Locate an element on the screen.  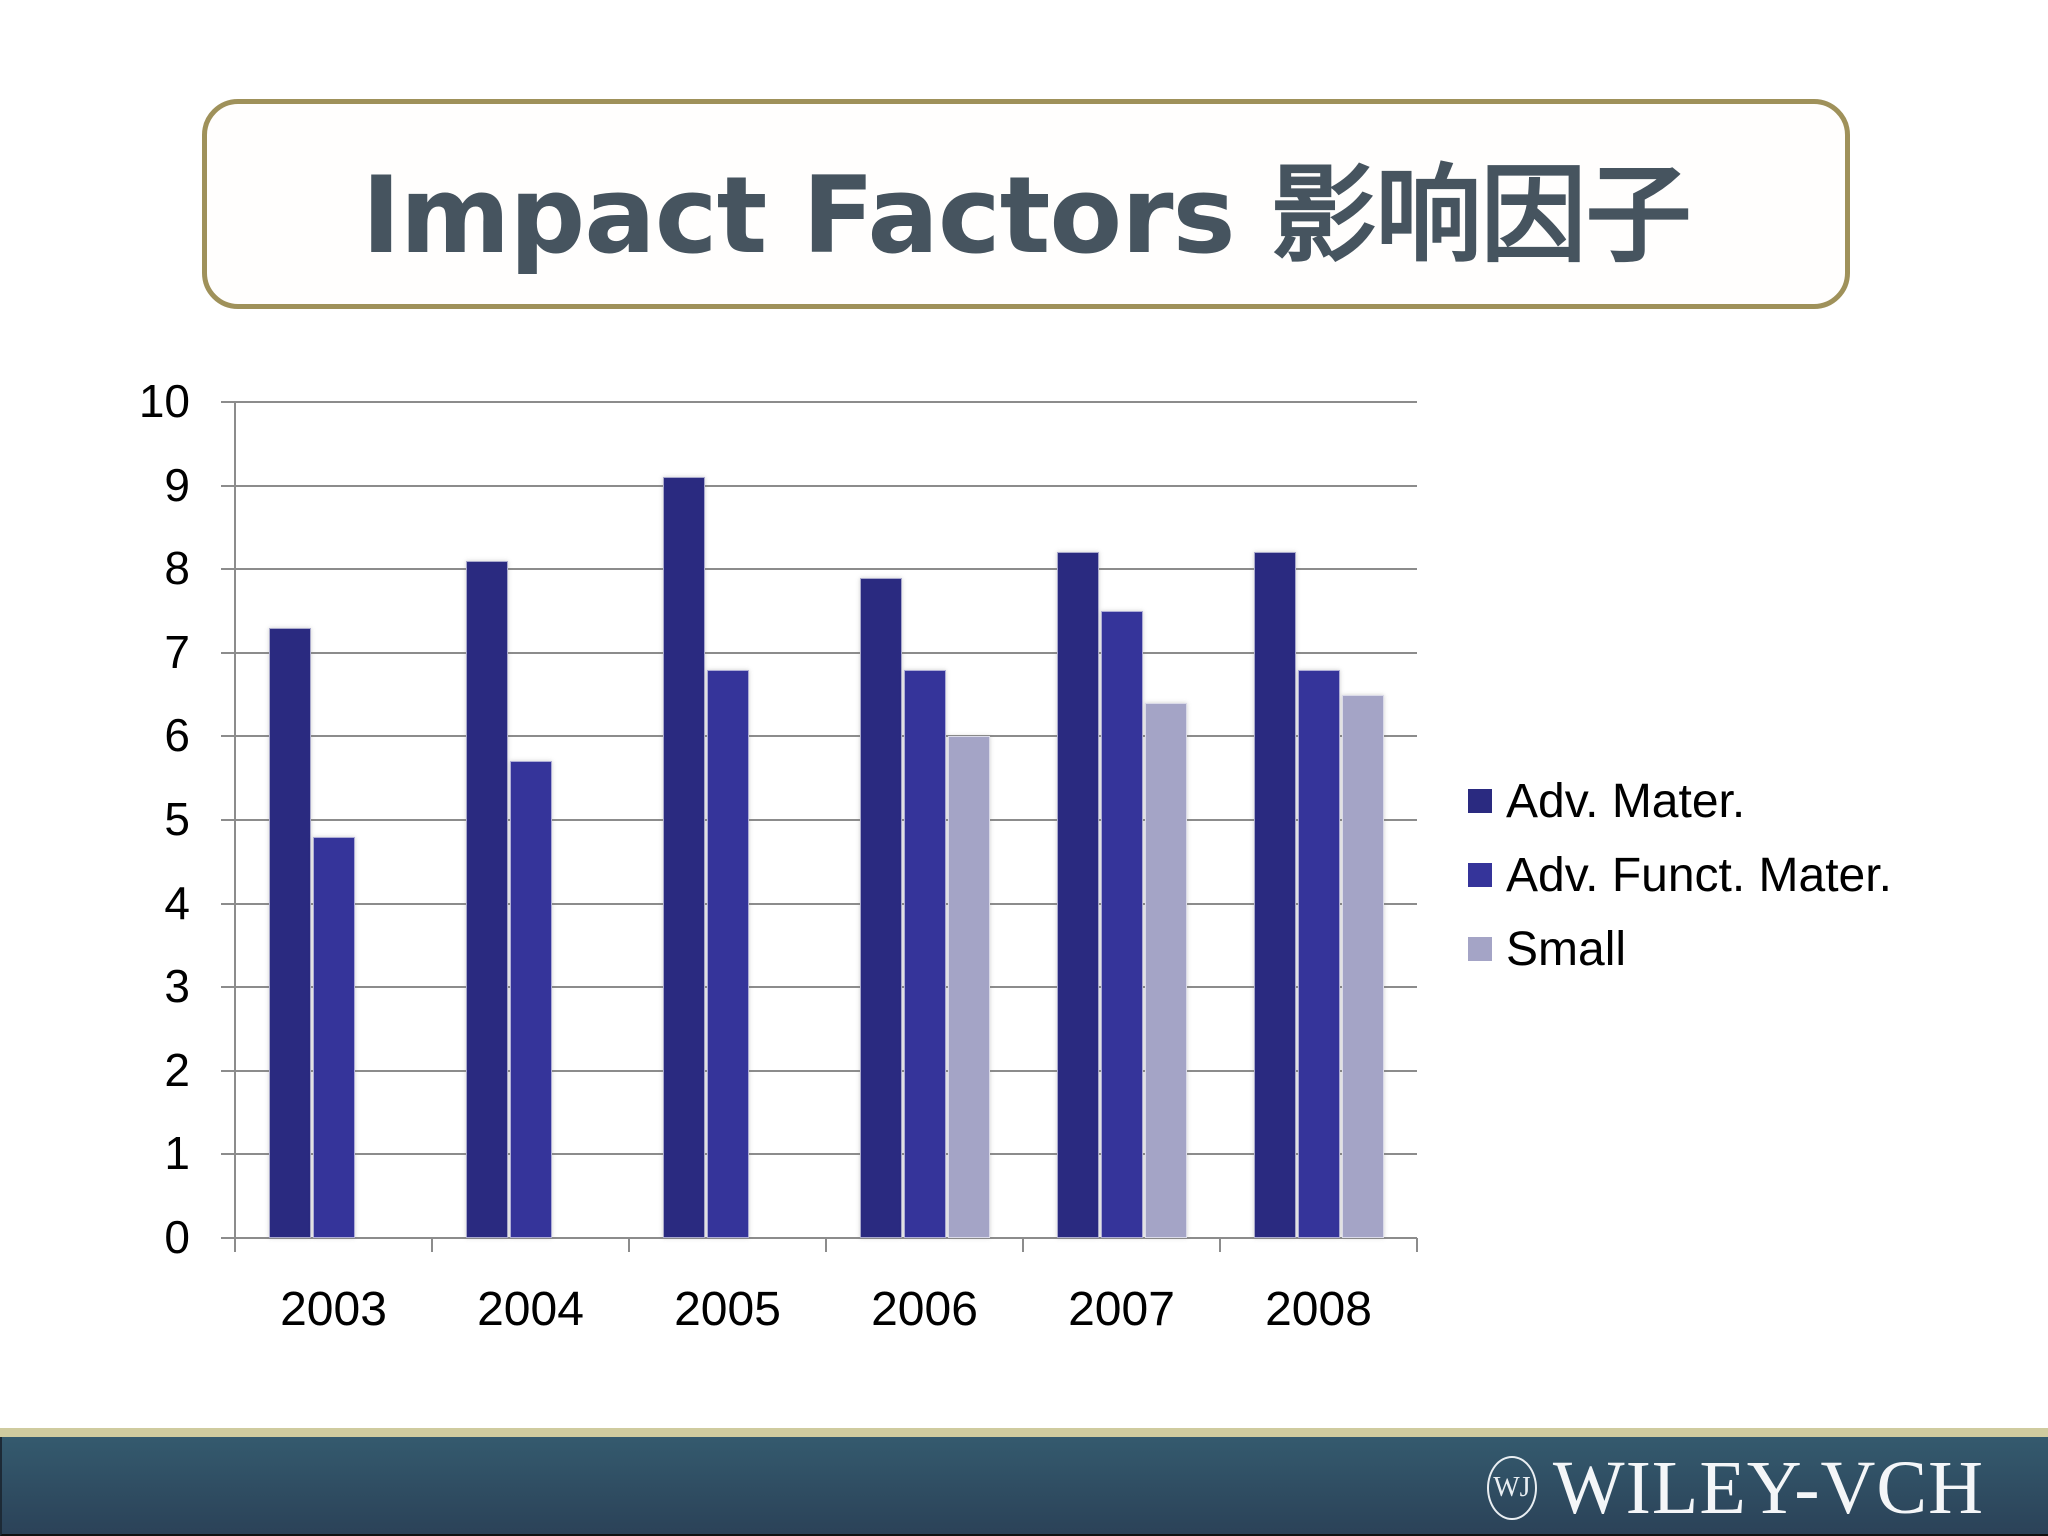
y-tick-label: 9 is located at coordinates (177, 484).